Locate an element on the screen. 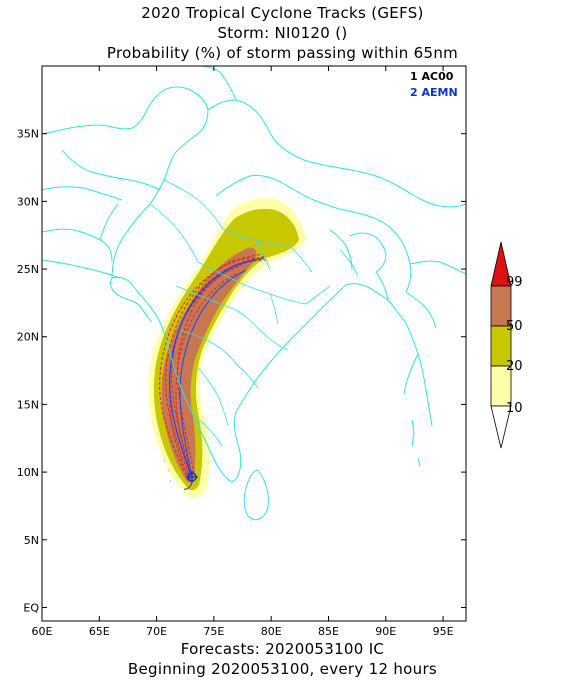 Image resolution: width=565 pixels, height=680 pixels. track-legend: 1 AC00 2 AEMN is located at coordinates (434, 84).